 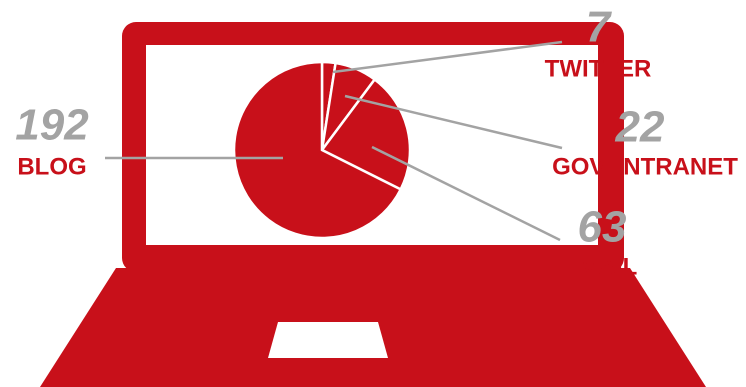 What do you see at coordinates (599, 27) in the screenshot?
I see `value-label: 7` at bounding box center [599, 27].